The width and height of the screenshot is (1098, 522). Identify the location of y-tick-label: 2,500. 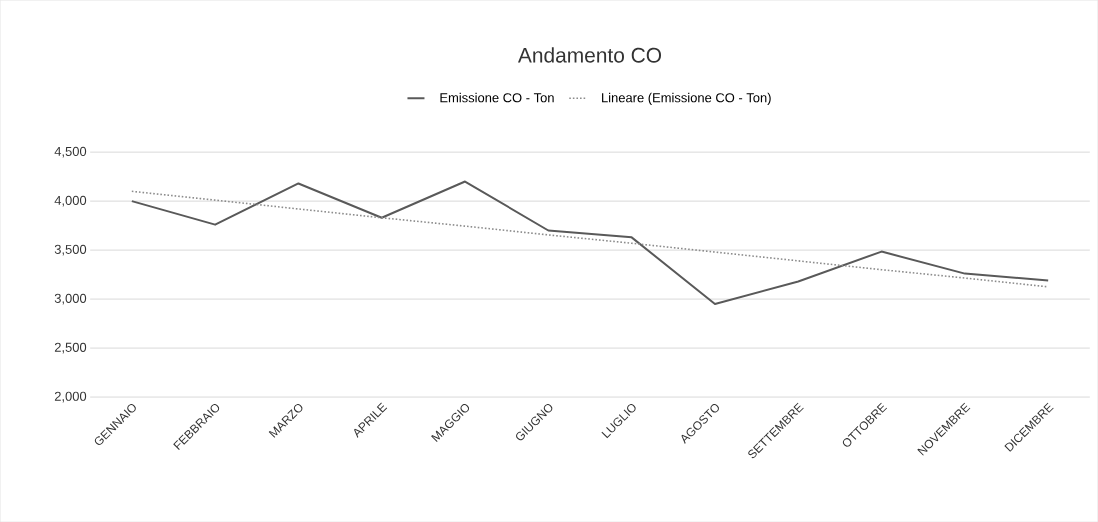
(70, 348).